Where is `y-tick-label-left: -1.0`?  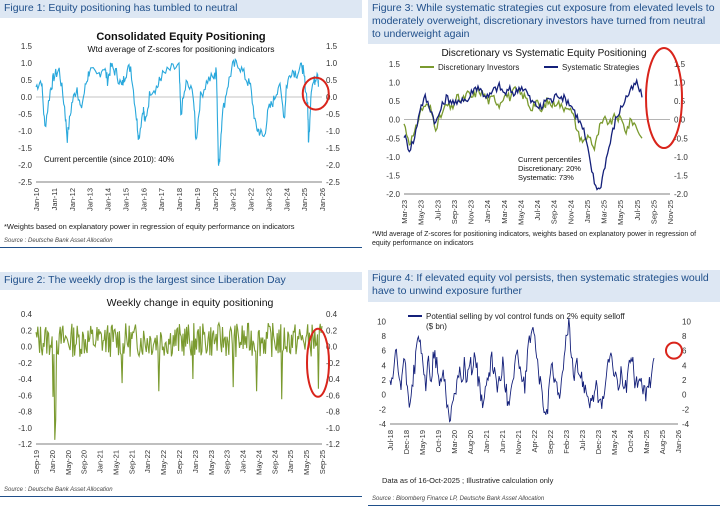
y-tick-label-left: -1.0 is located at coordinates (25, 131).